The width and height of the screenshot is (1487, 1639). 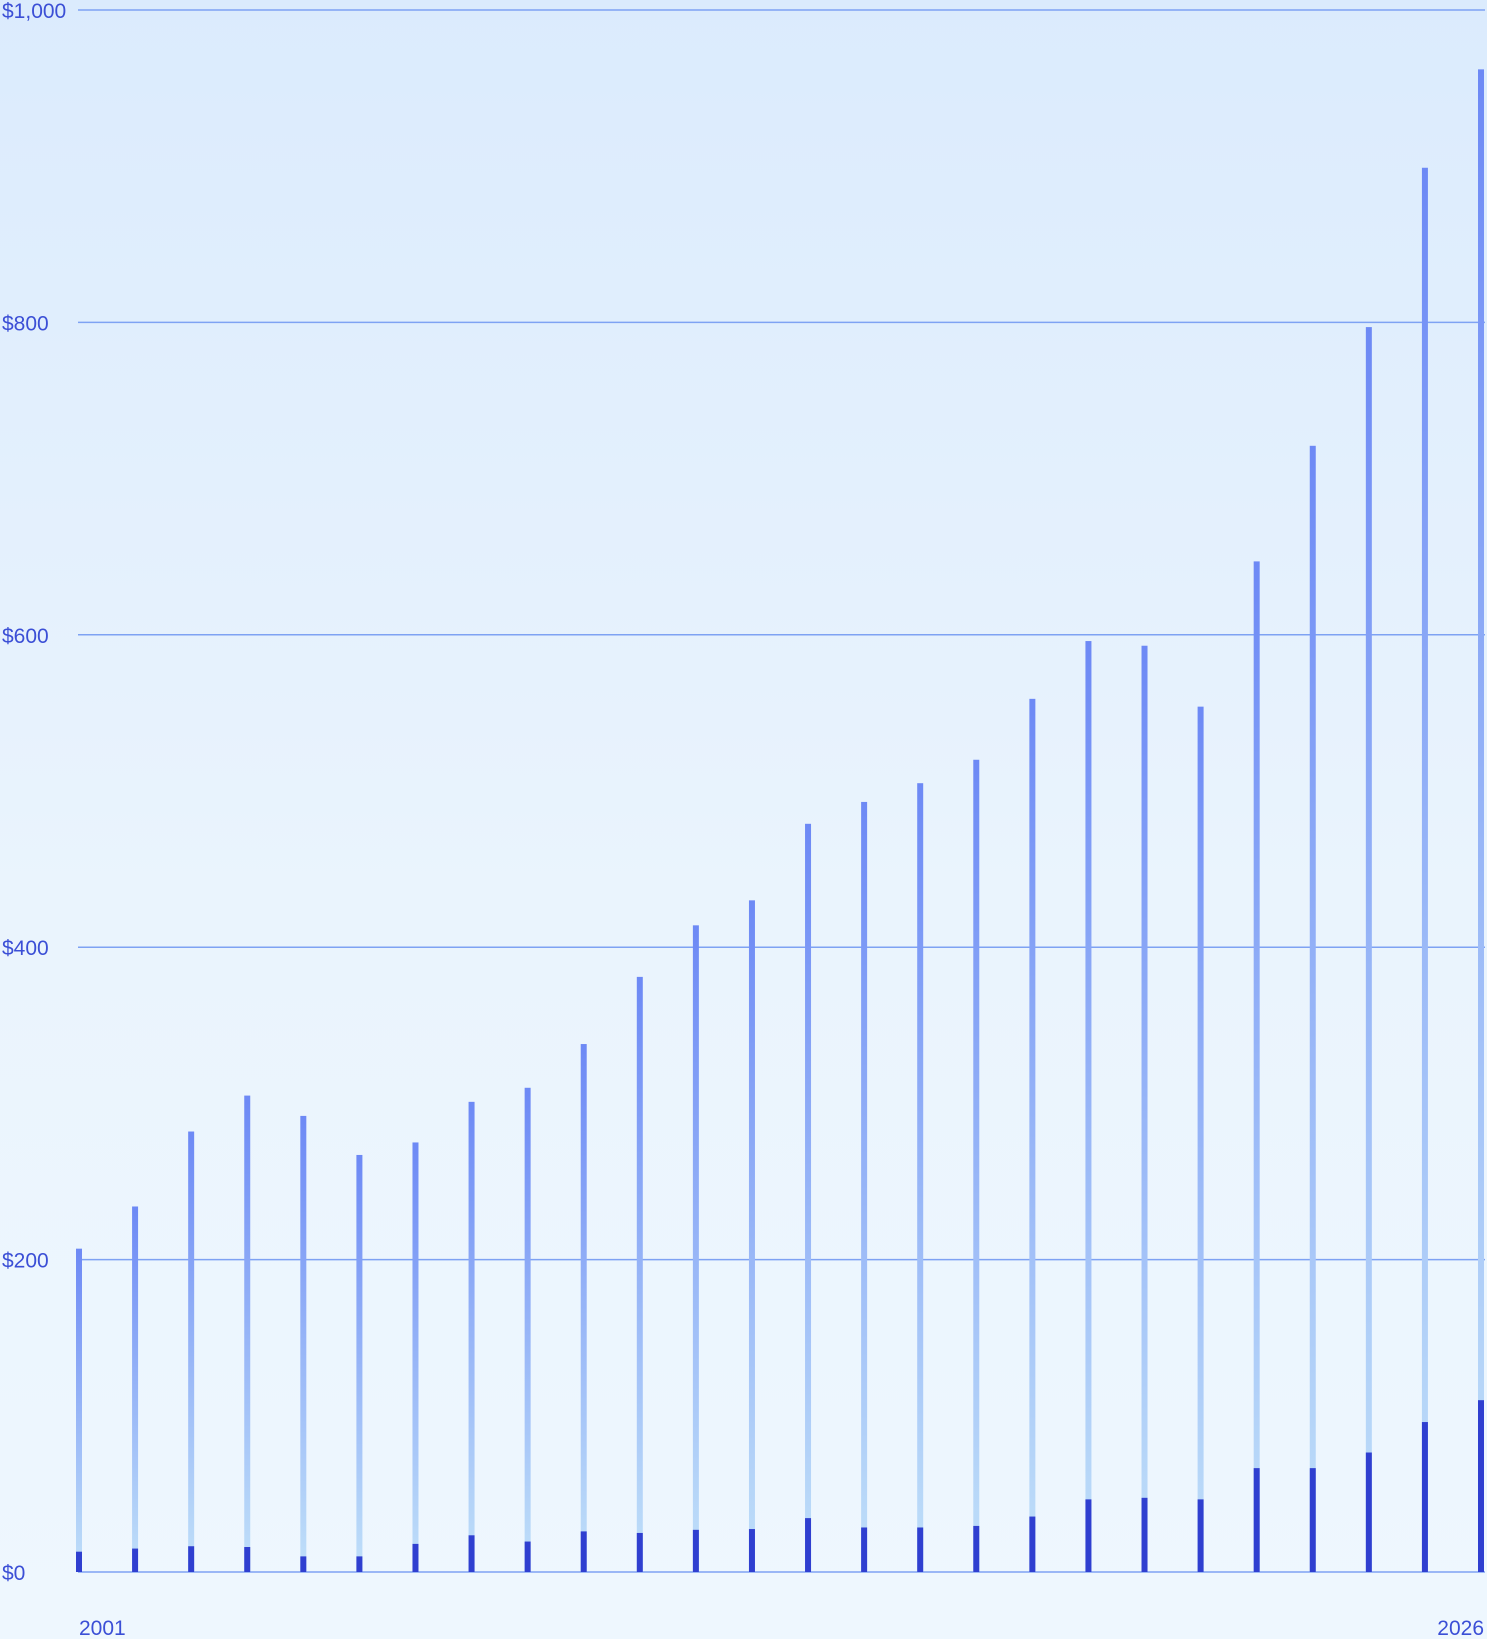 I want to click on y-tick-label: $1,000, so click(x=34, y=11).